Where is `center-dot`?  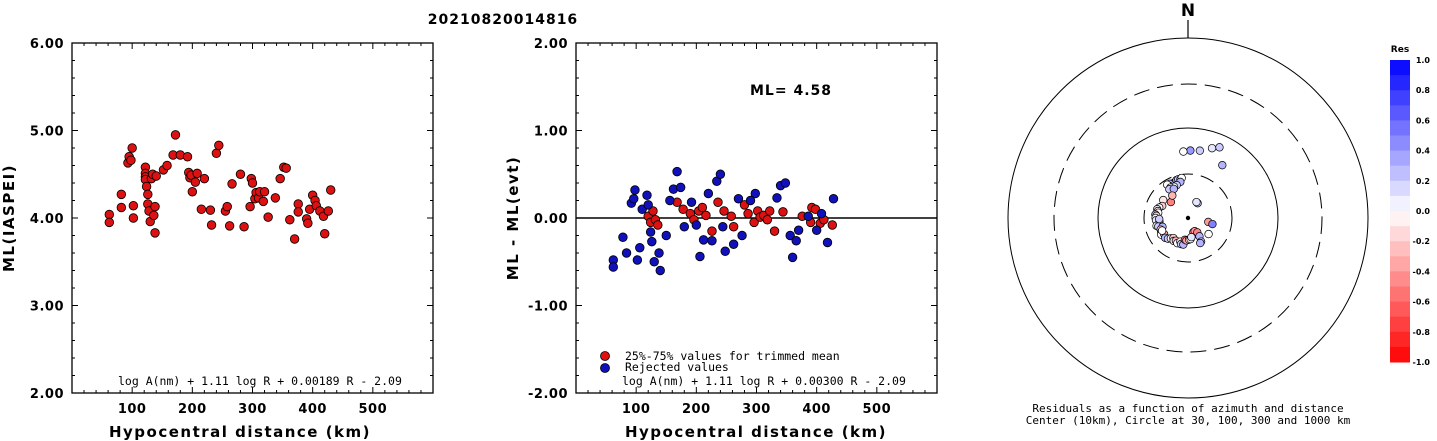 center-dot is located at coordinates (1188, 218).